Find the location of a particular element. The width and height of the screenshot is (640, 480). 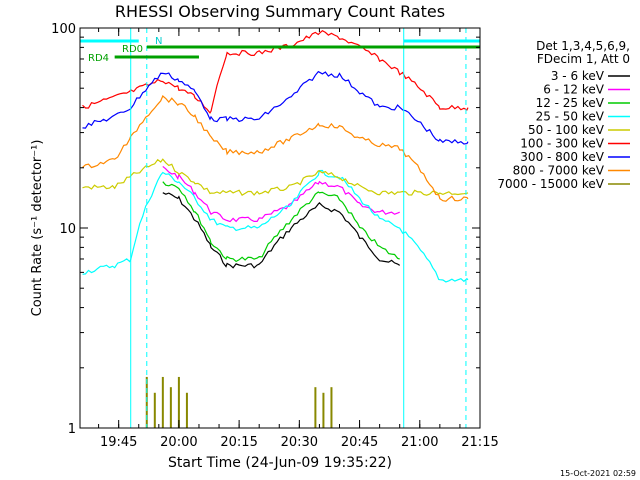

y-axis-label: Count Rate (s⁻¹ detector⁻¹) is located at coordinates (37, 228).